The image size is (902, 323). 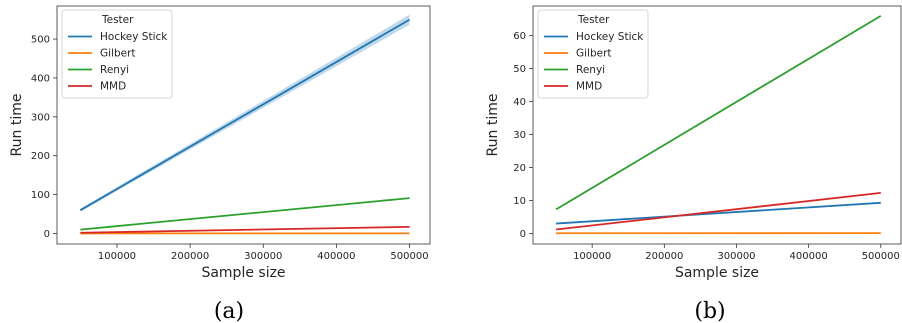 I want to click on panel-a-x-tick-label: 400000, so click(x=336, y=256).